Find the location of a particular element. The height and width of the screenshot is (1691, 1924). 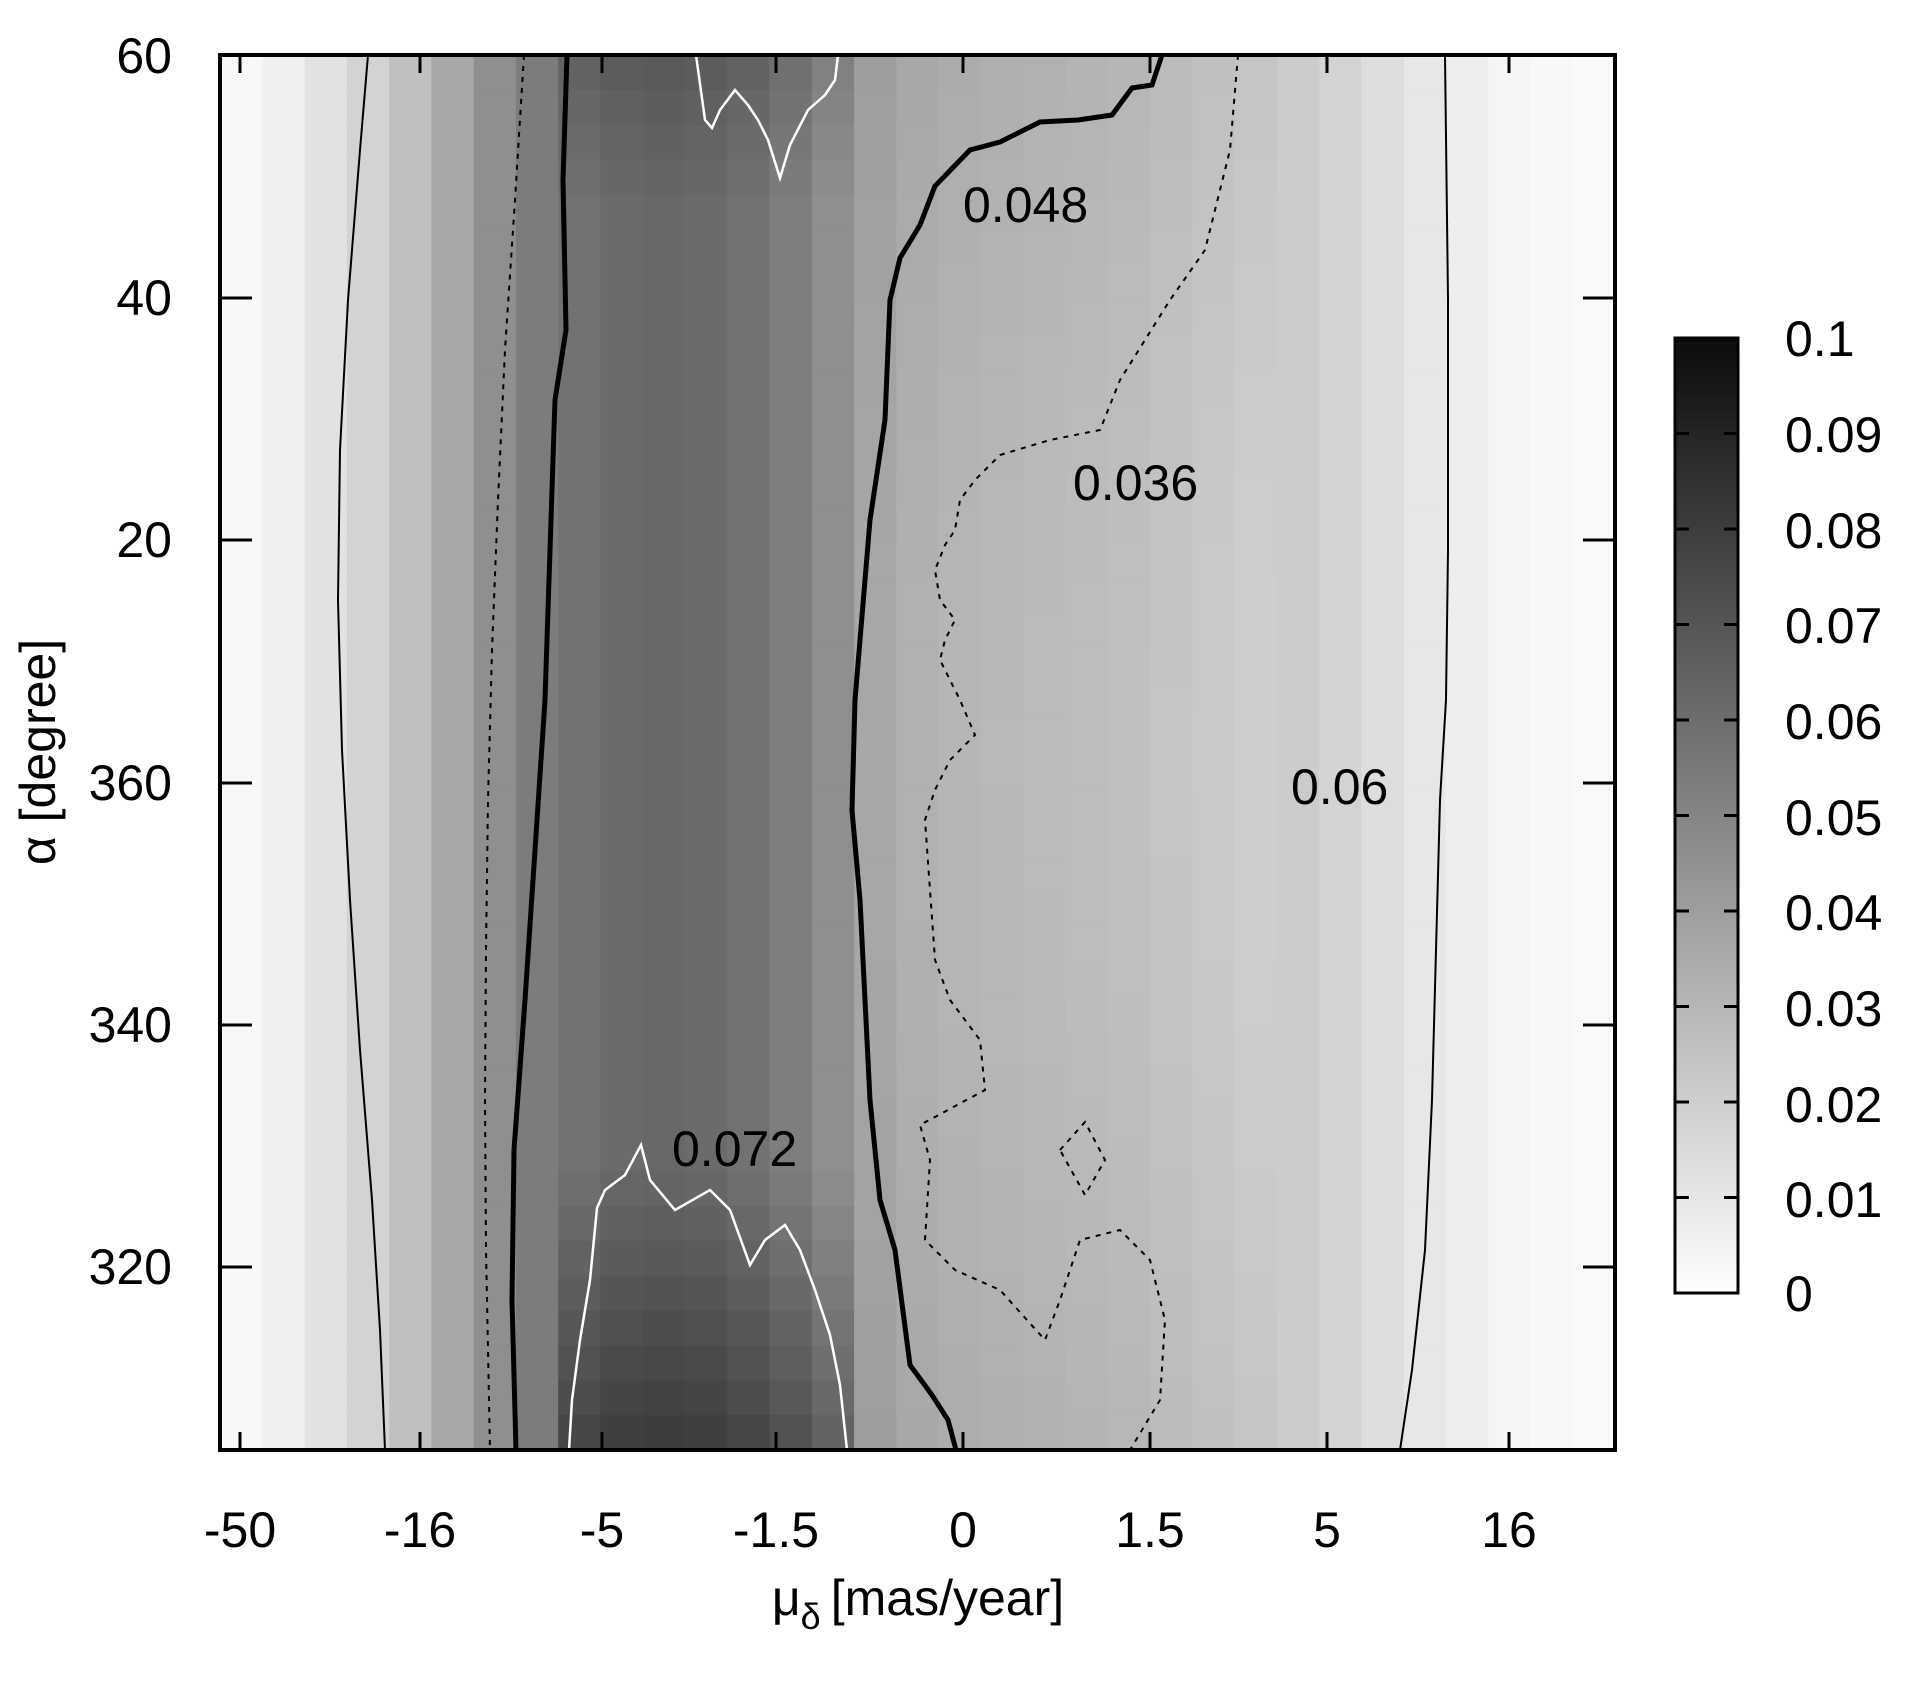

x-tick-label: 0 is located at coordinates (963, 1530).